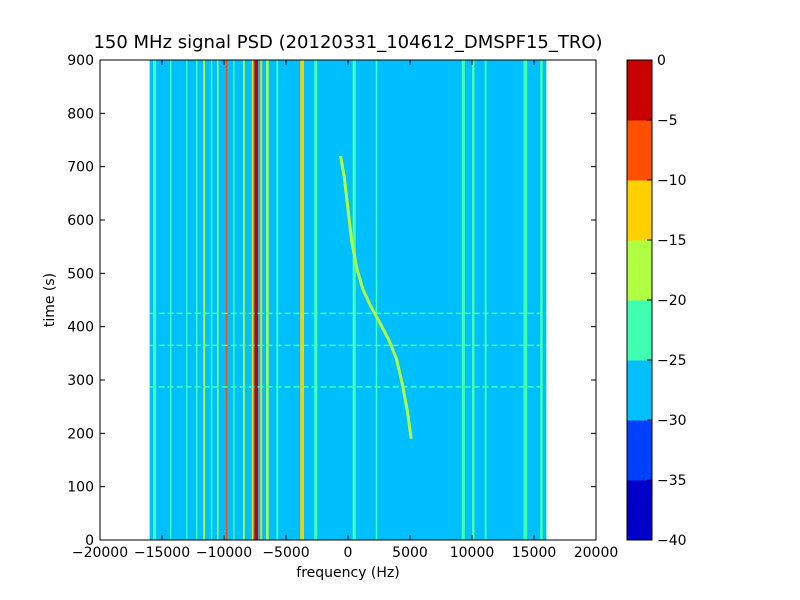 This screenshot has width=800, height=600. I want to click on colorbar-tick-label: −20, so click(672, 301).